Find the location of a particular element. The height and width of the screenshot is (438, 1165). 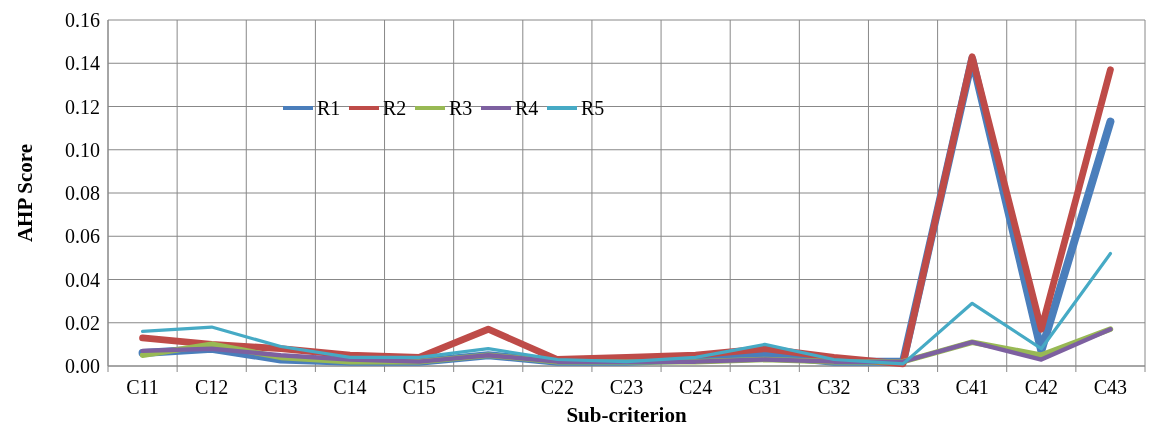

y-tick-label: 0.02 is located at coordinates (82, 322).